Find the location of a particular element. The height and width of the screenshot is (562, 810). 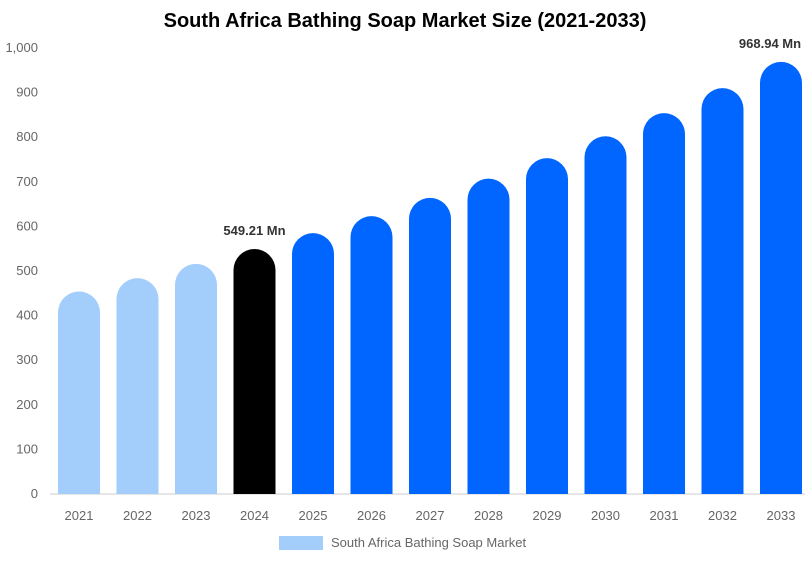

legend: South Africa Bathing Soap Market is located at coordinates (402, 542).